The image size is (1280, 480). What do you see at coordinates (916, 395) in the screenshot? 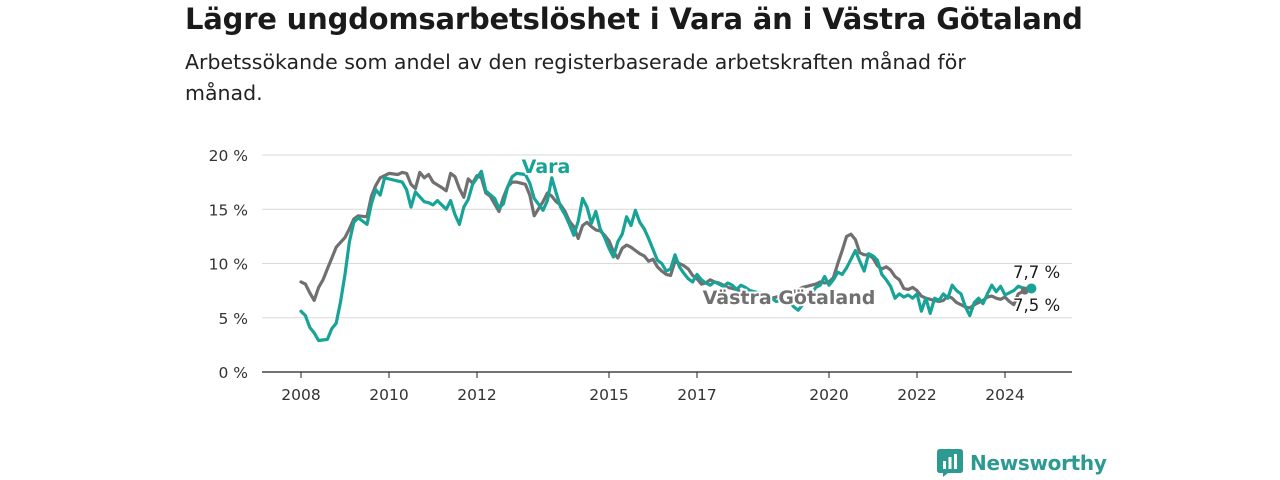
I see `x-tick-label: 2022` at bounding box center [916, 395].